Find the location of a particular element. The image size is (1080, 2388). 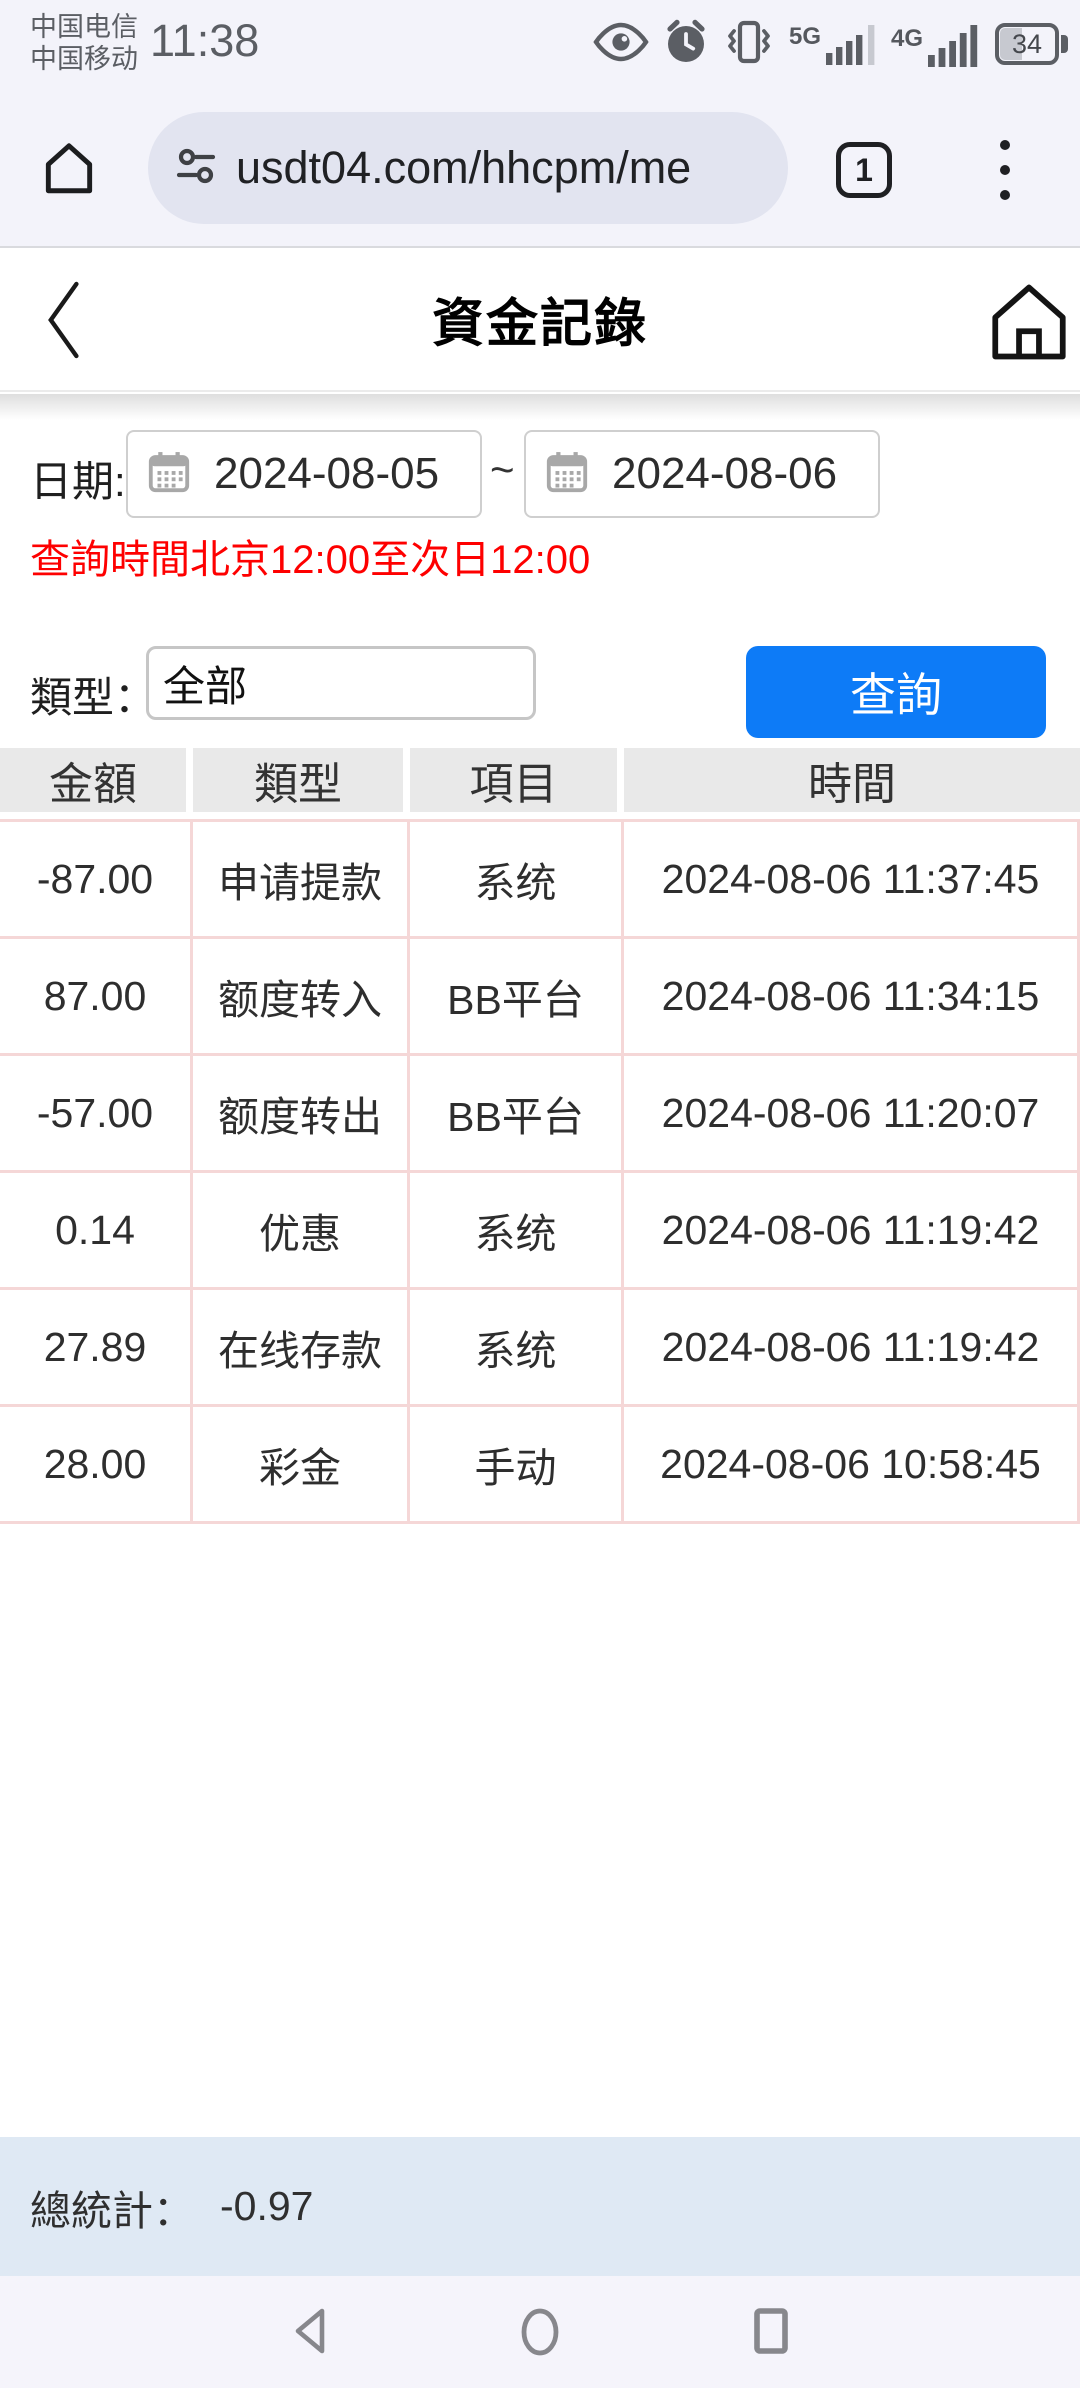

page-header: 資金記錄 is located at coordinates (540, 319).